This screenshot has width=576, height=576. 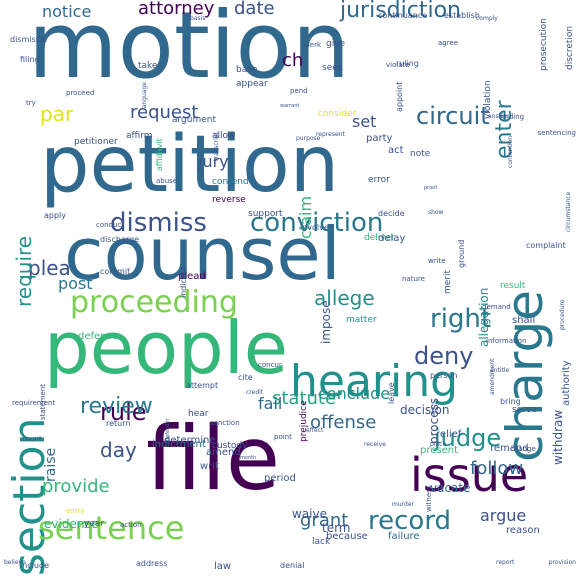 I want to click on word-indictment: indictment, so click(x=179, y=444).